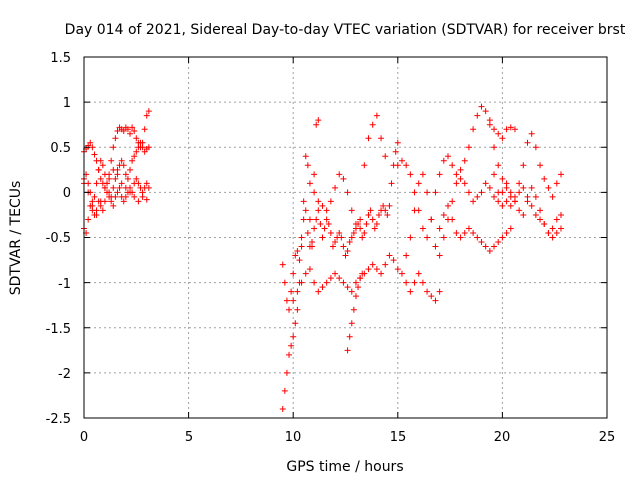 Image resolution: width=640 pixels, height=480 pixels. What do you see at coordinates (16, 238) in the screenshot?
I see `y-axis-label: SDTVAR / TECUs` at bounding box center [16, 238].